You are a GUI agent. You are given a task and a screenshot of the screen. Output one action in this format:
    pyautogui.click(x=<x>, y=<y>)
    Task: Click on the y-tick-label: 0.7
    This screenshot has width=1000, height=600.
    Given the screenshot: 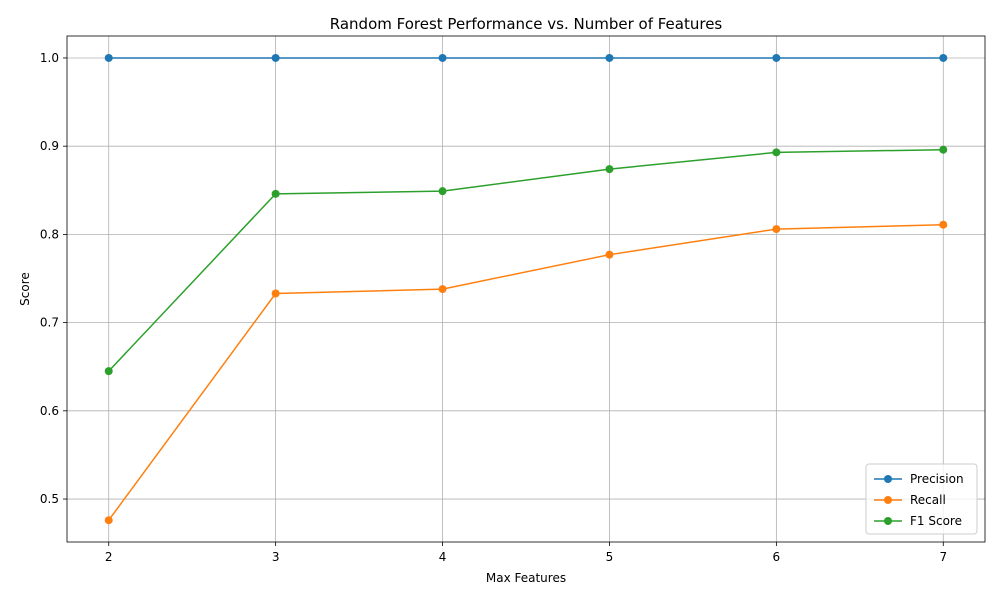 What is the action you would take?
    pyautogui.click(x=49, y=323)
    